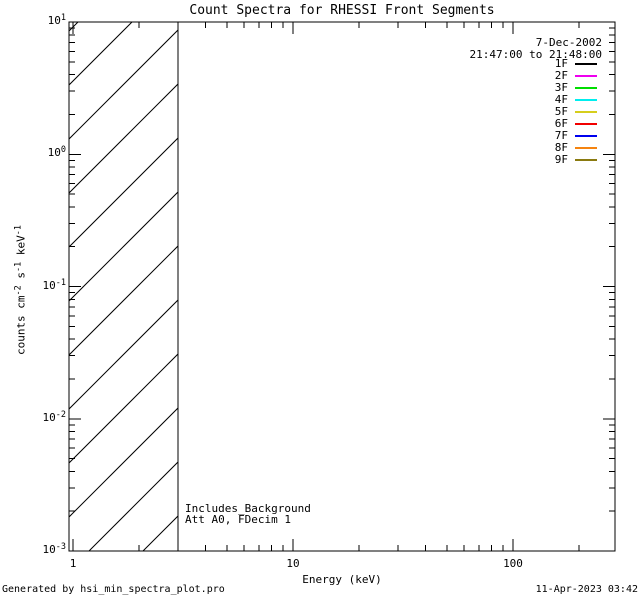 This screenshot has height=600, width=640. I want to click on x-axis-label: Energy (keV), so click(342, 579).